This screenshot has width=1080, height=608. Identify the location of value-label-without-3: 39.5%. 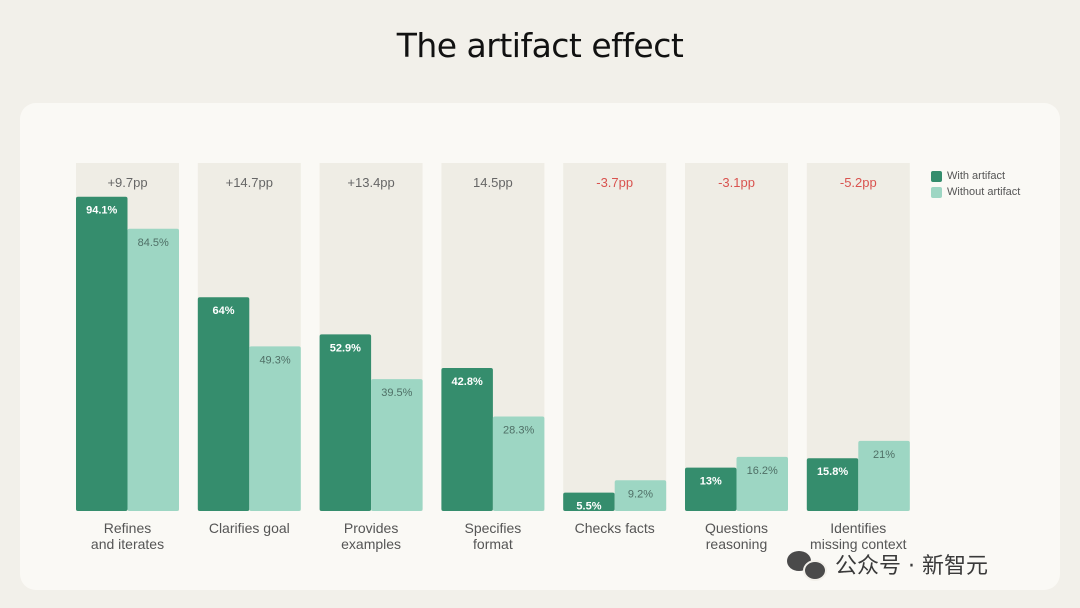
(396, 393).